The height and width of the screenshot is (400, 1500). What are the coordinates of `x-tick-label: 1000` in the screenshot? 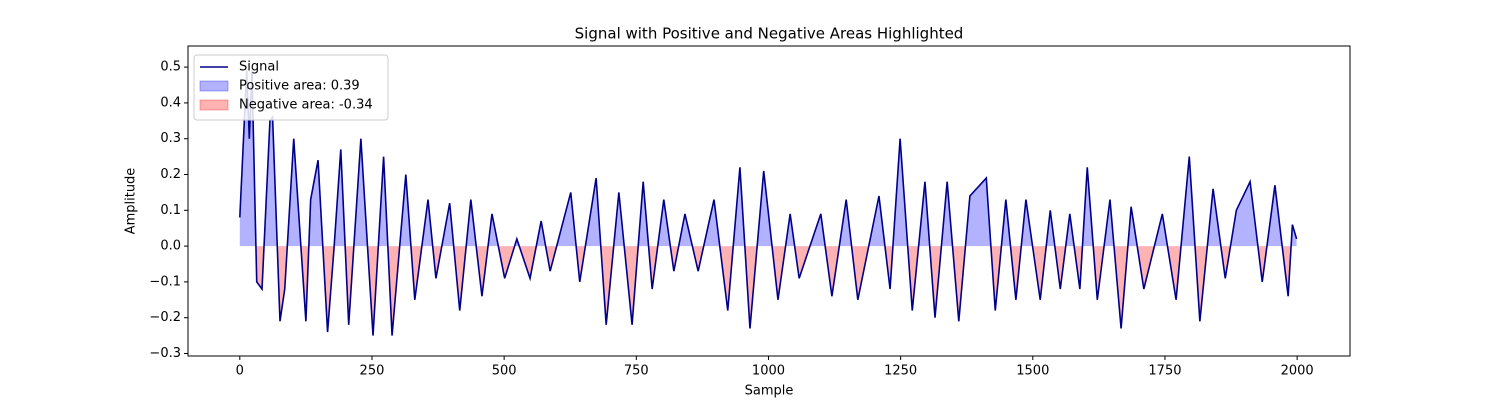 It's located at (768, 371).